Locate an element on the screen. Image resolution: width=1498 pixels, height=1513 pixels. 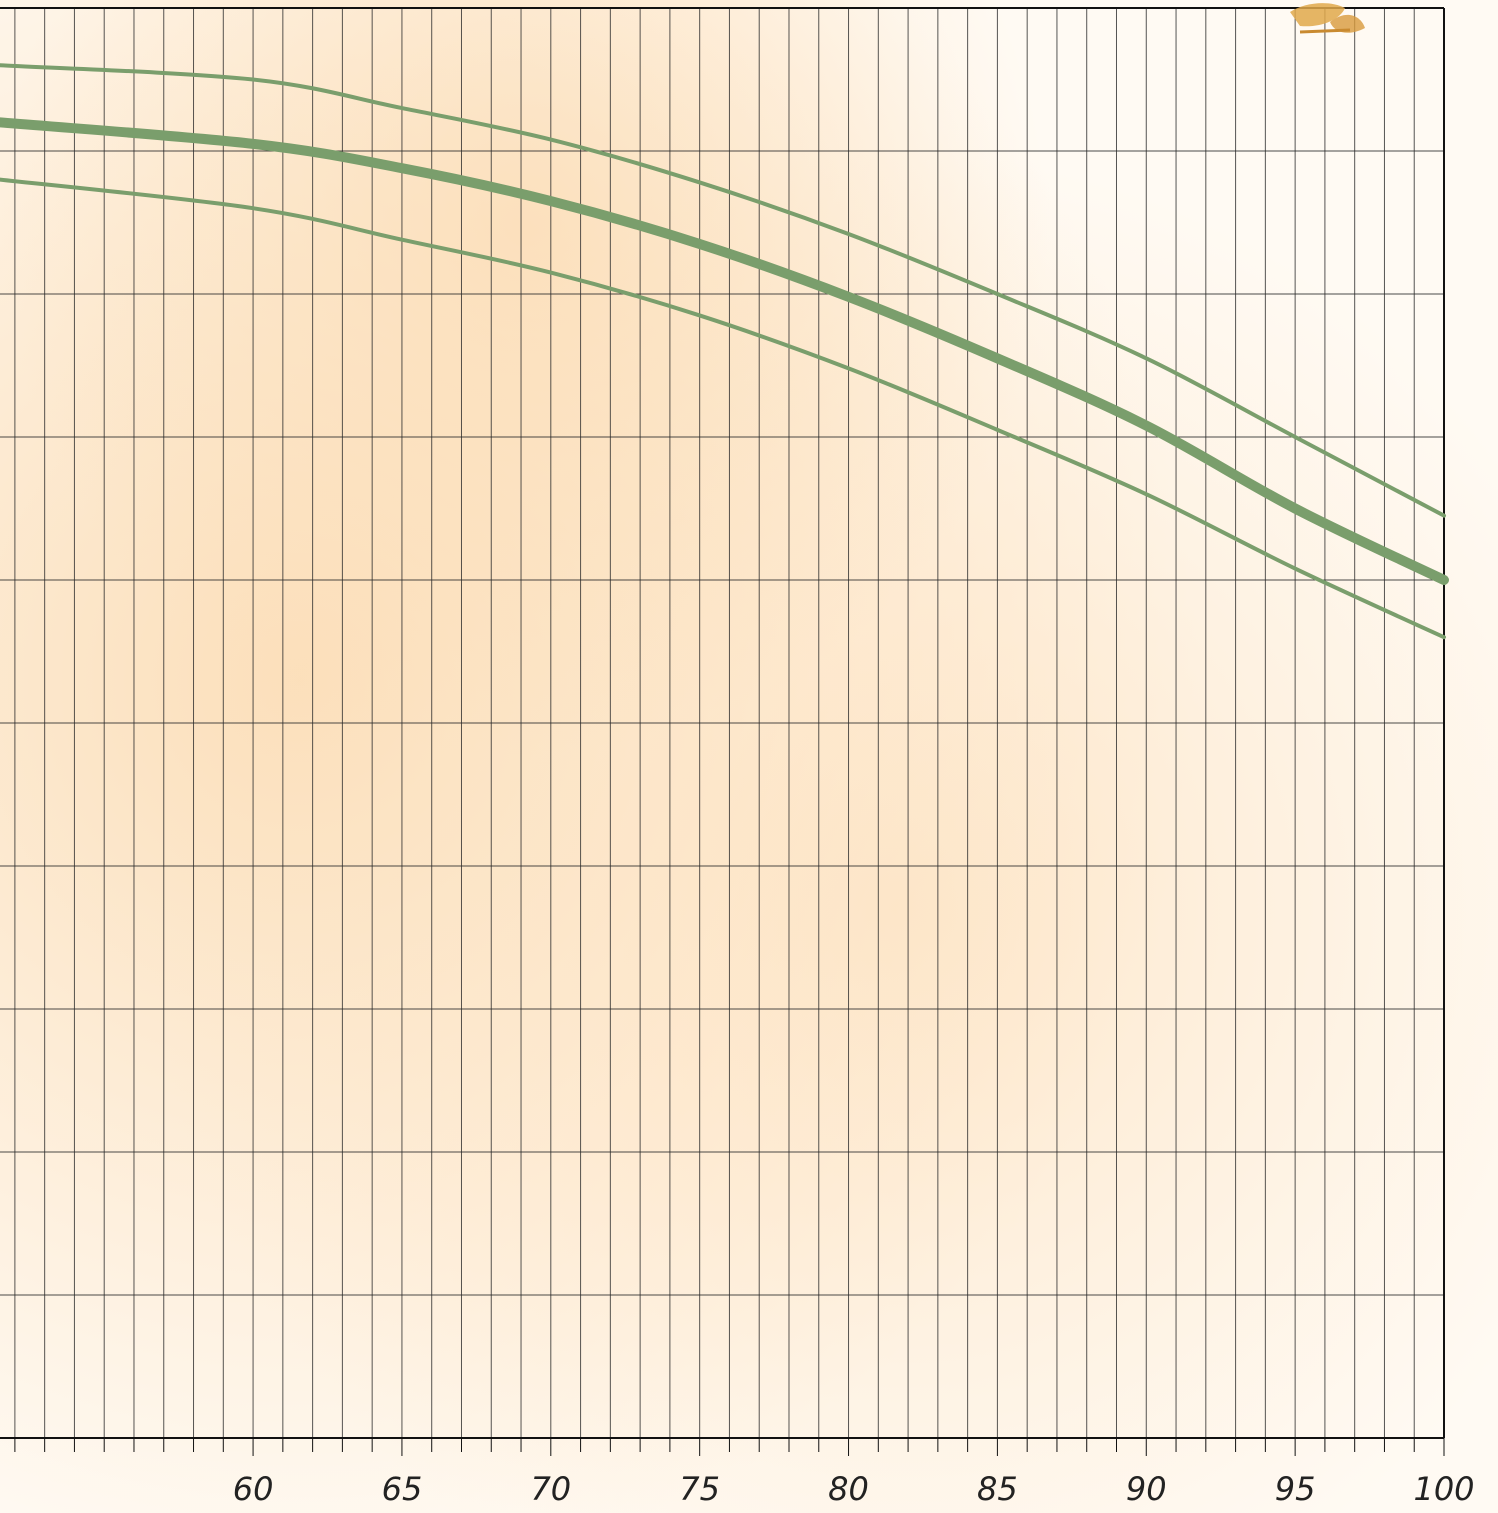
x-tick-label: 65 is located at coordinates (402, 1489).